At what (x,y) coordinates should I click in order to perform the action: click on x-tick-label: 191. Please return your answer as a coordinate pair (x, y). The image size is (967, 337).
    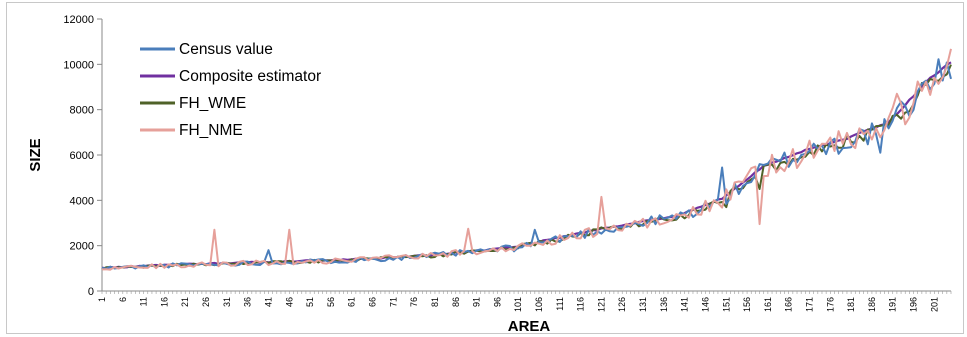
    Looking at the image, I should click on (893, 304).